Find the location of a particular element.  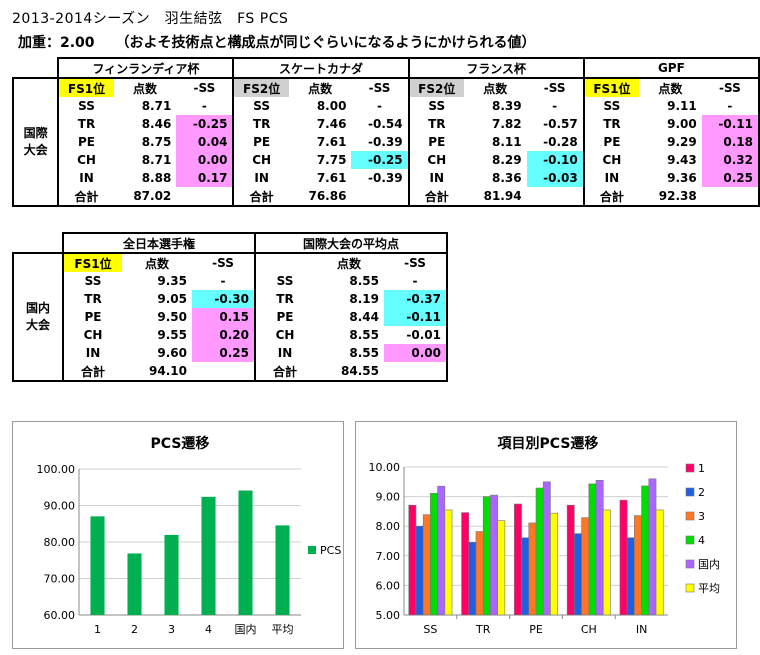

table-row: SS 8.71- SS 8.00- SS 8.39- SS 9.11- is located at coordinates (386, 106).